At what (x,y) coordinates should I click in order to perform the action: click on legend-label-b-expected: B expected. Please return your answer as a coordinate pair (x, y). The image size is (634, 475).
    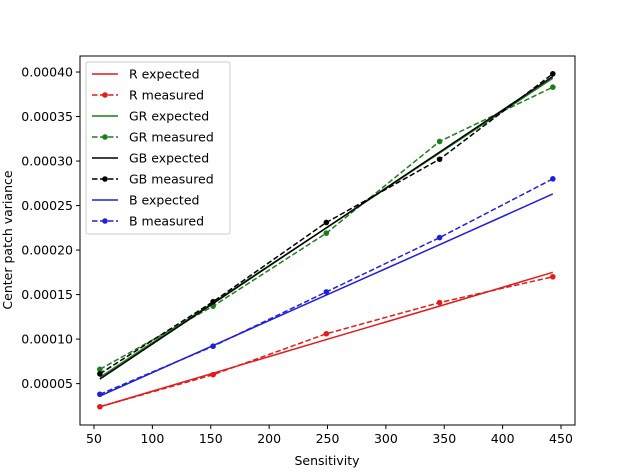
    Looking at the image, I should click on (164, 200).